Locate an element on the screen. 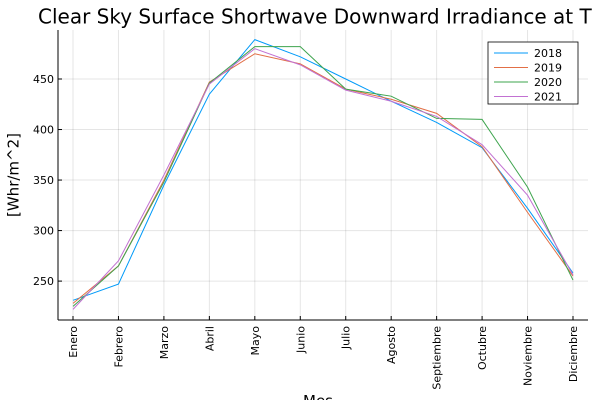 The image size is (600, 400). x-tick-label: Mayo is located at coordinates (255, 341).